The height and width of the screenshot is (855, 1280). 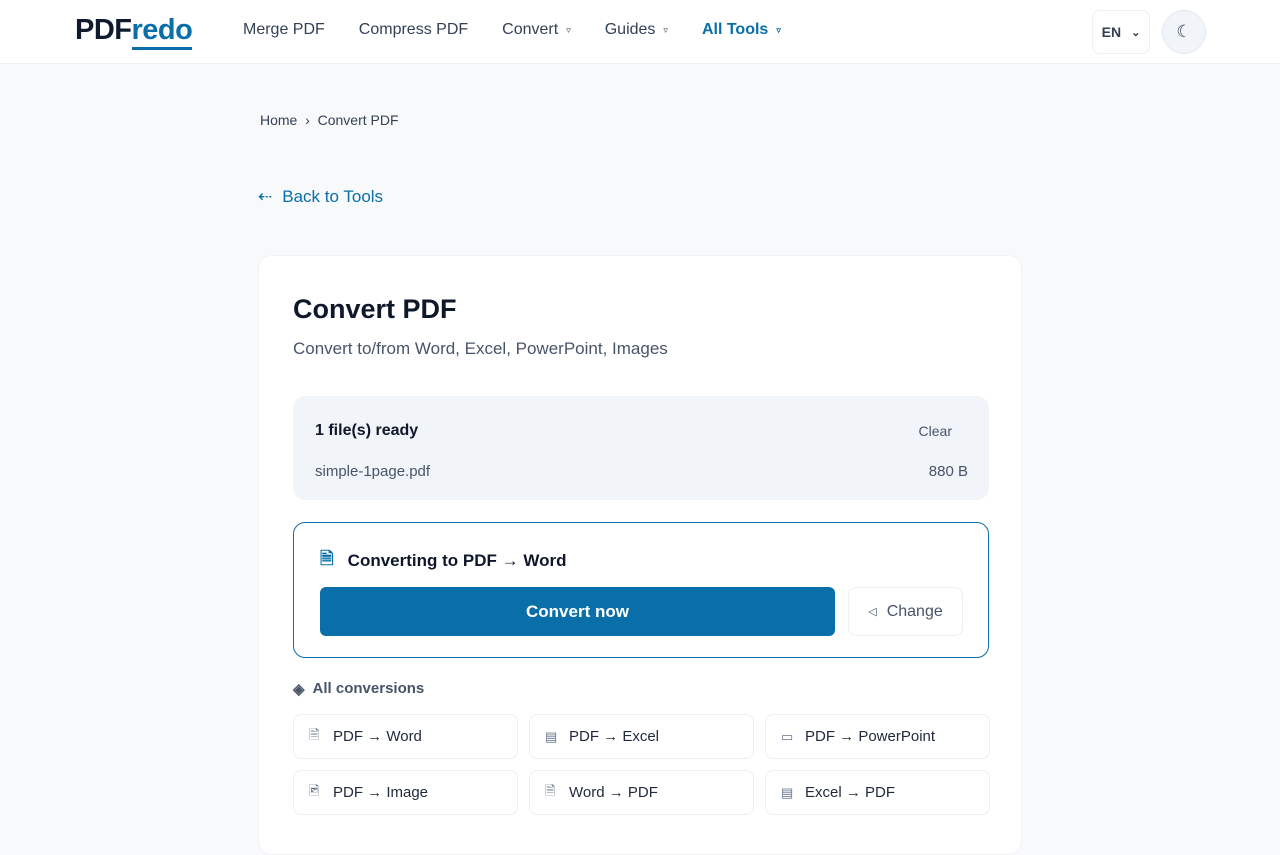 What do you see at coordinates (877, 736) in the screenshot?
I see `conversion-pdf-powerpoint: ▭ PDF → PowerPoint` at bounding box center [877, 736].